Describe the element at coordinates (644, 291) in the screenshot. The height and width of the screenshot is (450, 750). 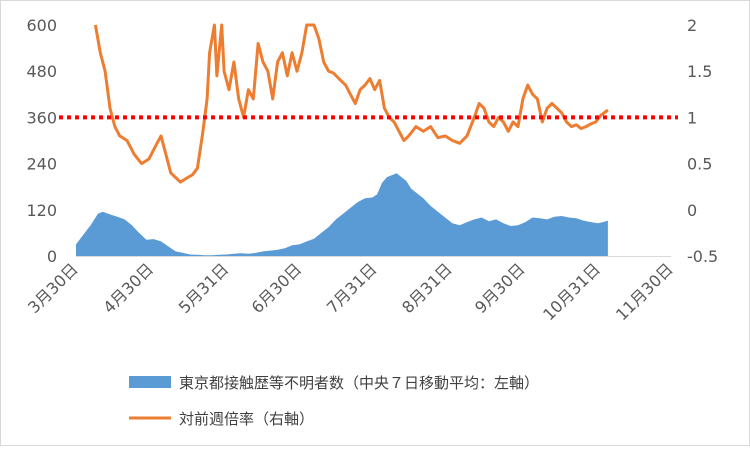
I see `x-axis-tick-label: 11月30日` at that location.